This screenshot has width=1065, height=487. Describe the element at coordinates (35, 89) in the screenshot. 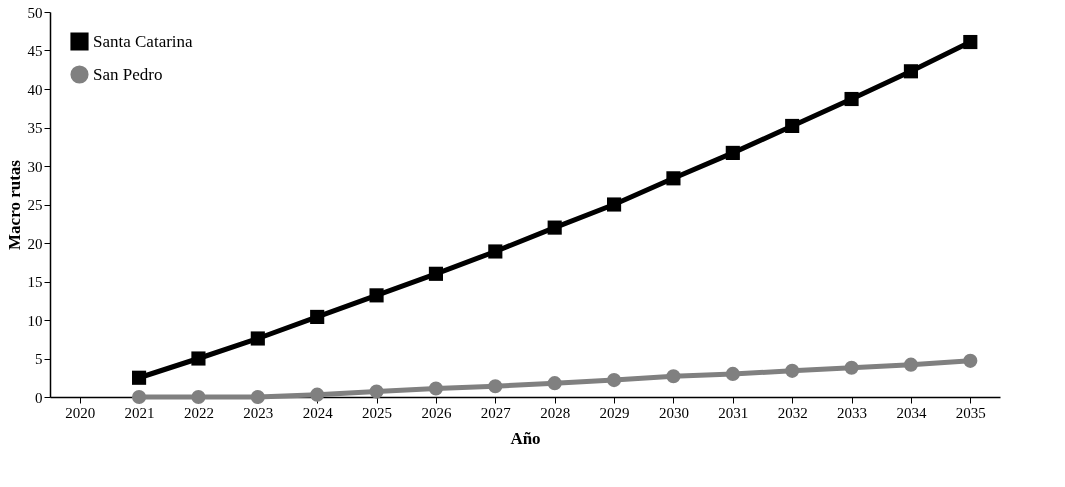

I see `y-tick-label: 40` at that location.